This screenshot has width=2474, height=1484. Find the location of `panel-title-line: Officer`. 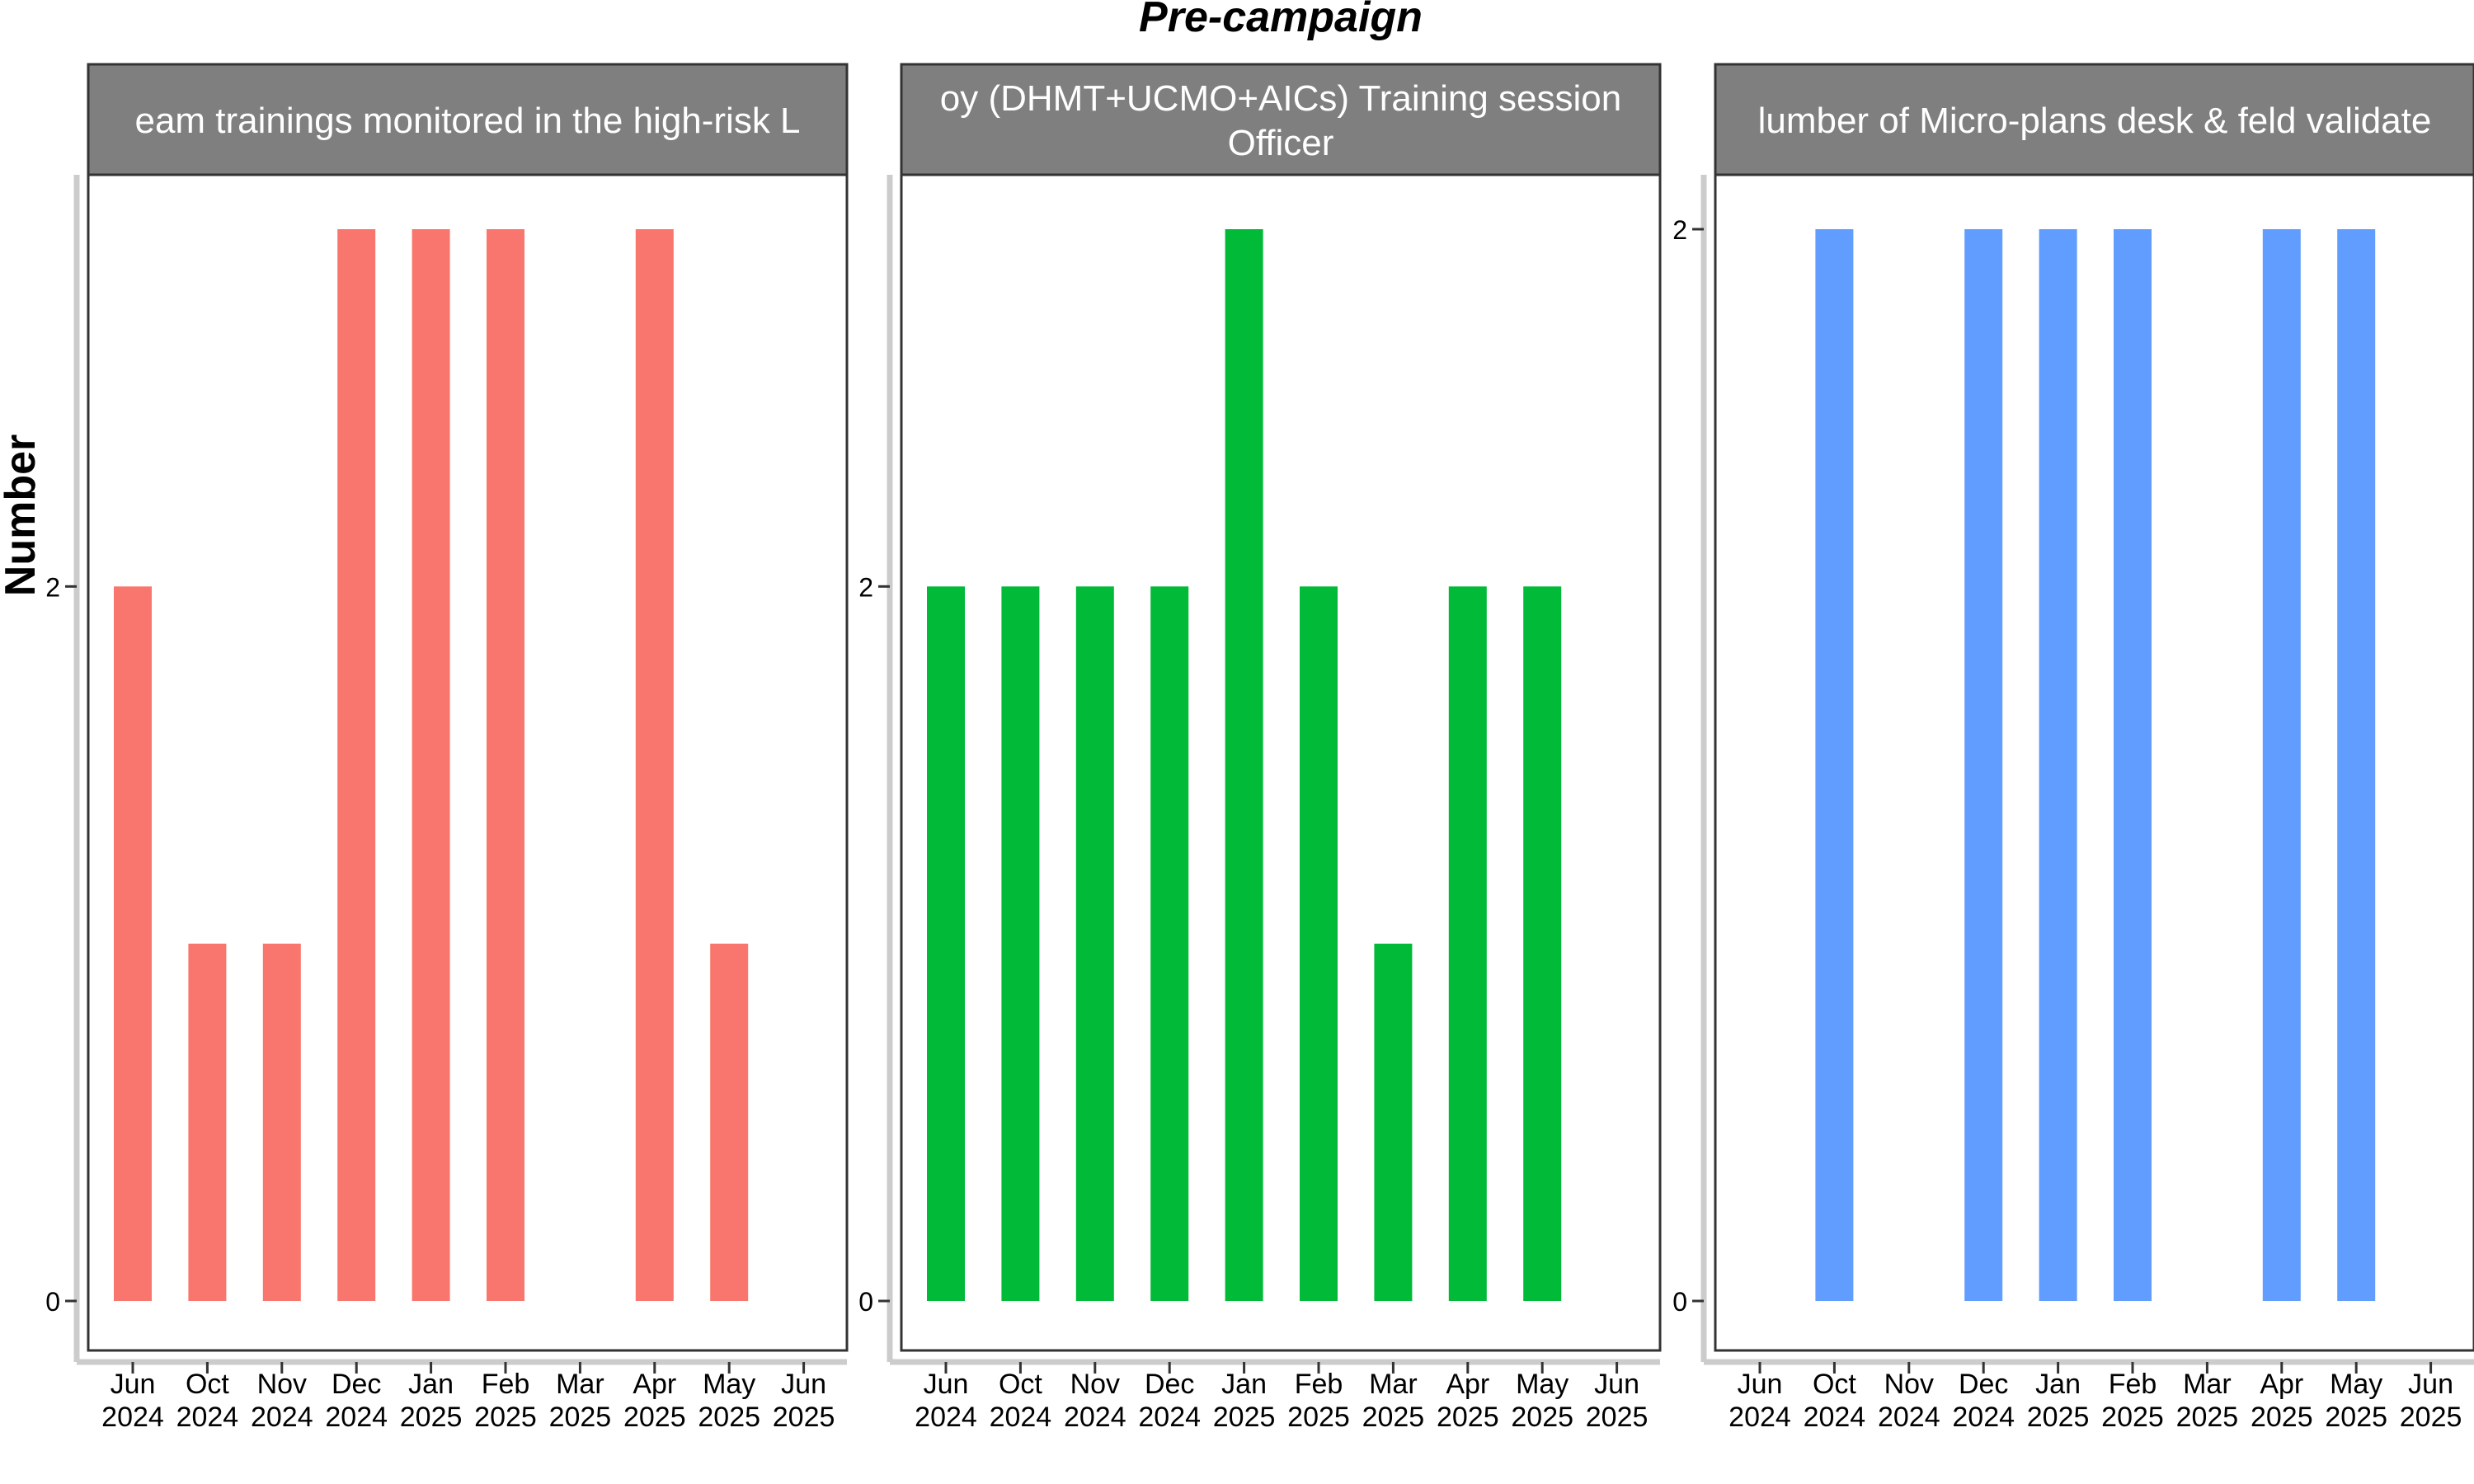

panel-title-line: Officer is located at coordinates (1281, 143).